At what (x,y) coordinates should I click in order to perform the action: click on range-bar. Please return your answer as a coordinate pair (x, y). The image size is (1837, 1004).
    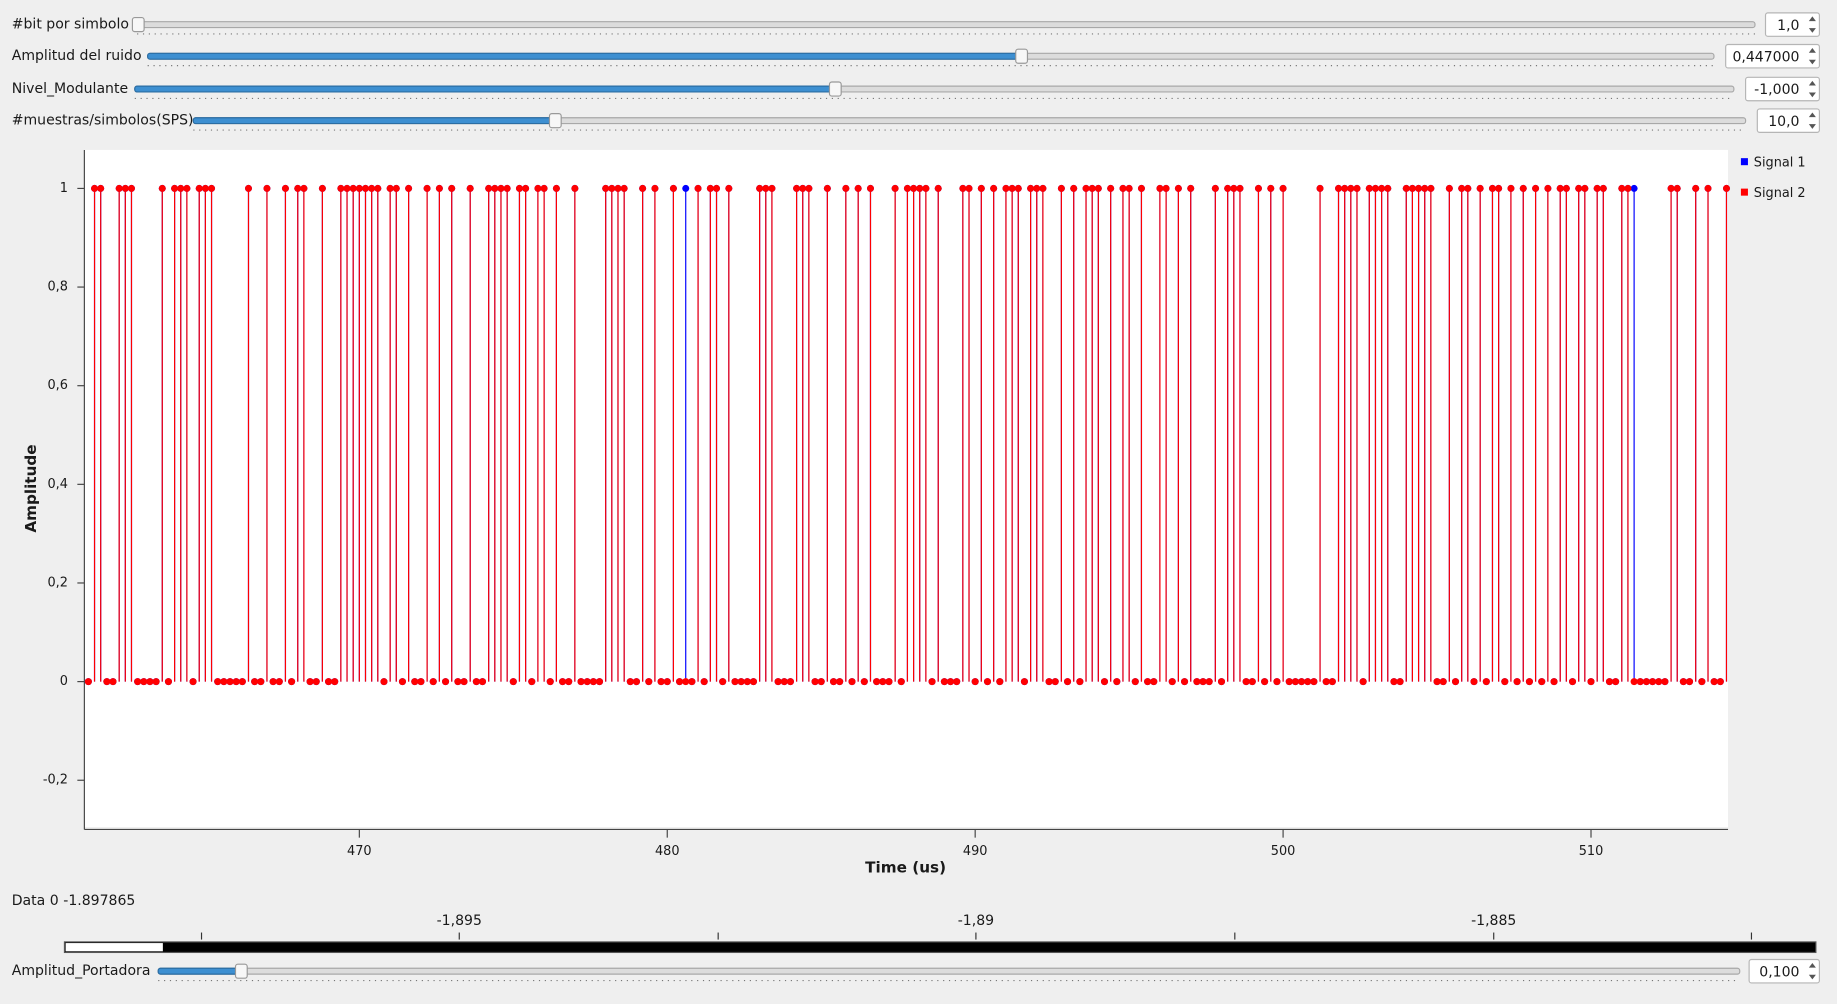
    Looking at the image, I should click on (940, 947).